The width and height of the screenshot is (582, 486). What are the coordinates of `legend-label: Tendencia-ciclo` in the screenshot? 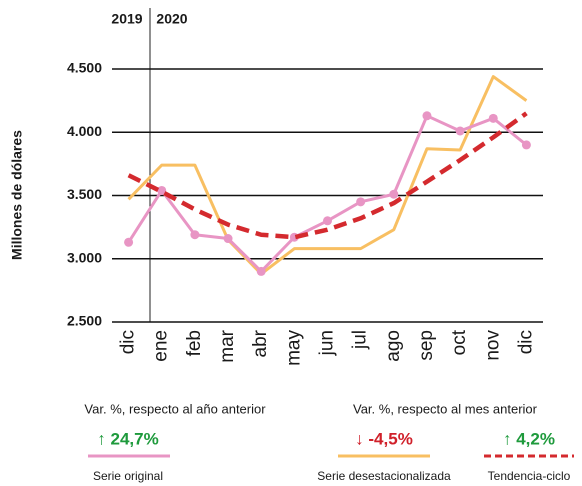 It's located at (529, 476).